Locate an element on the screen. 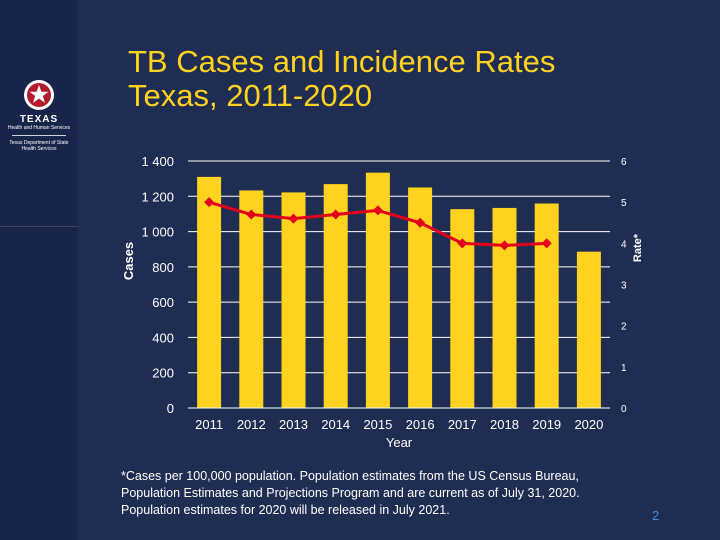 The image size is (720, 540). y-left-tick-label: 0 is located at coordinates (170, 408).